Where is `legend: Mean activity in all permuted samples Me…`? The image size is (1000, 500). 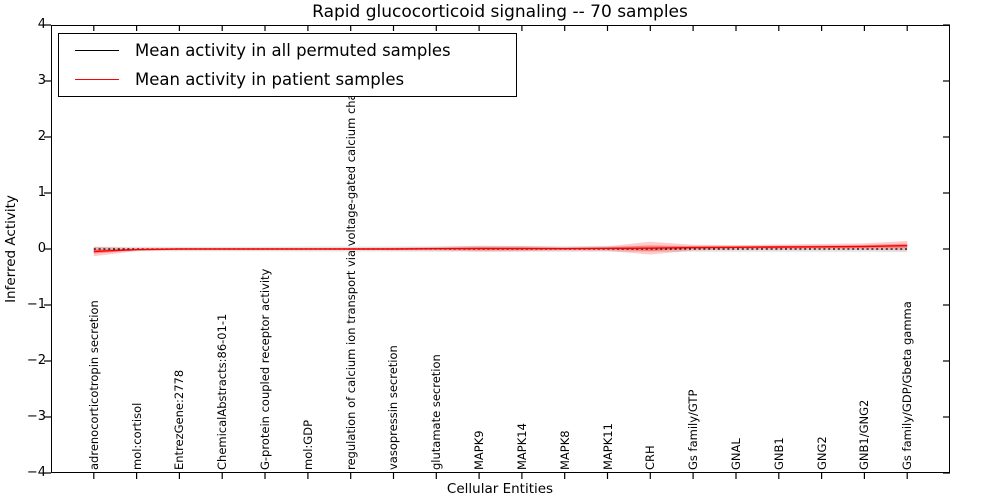
legend: Mean activity in all permuted samples Me… is located at coordinates (287, 65).